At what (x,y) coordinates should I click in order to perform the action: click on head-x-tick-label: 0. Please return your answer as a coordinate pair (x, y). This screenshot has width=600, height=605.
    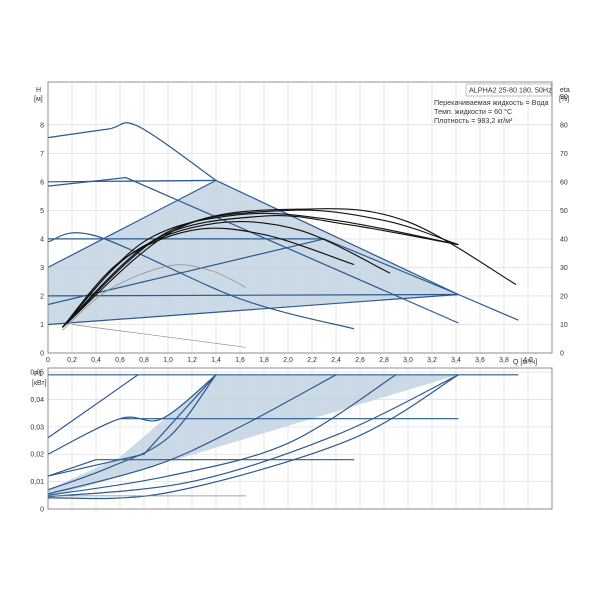
    Looking at the image, I should click on (48, 360).